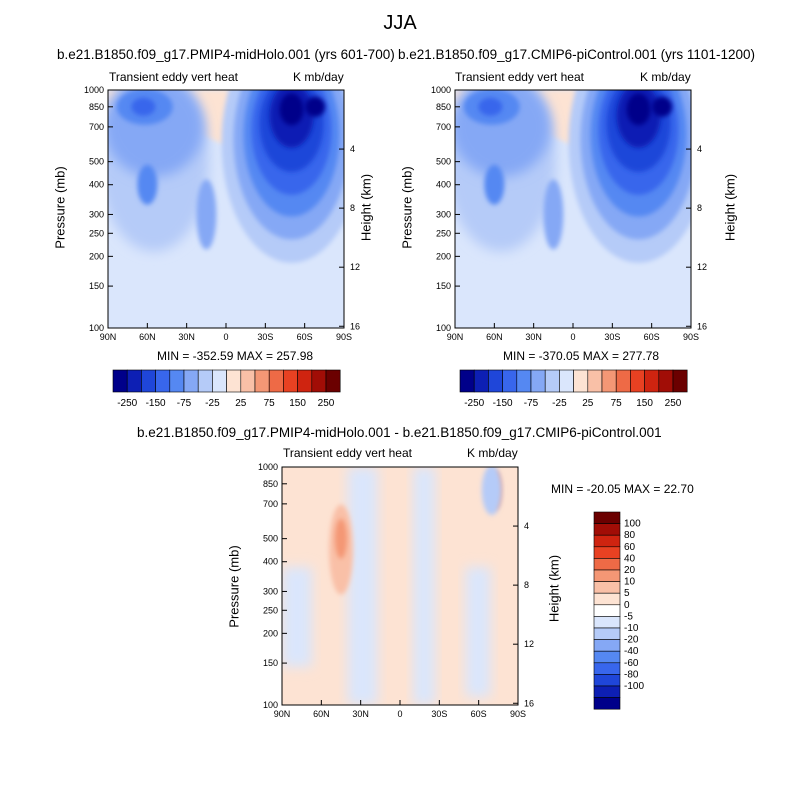 Image resolution: width=800 pixels, height=800 pixels. Describe the element at coordinates (518, 714) in the screenshot. I see `x-tick-label: 90S` at that location.